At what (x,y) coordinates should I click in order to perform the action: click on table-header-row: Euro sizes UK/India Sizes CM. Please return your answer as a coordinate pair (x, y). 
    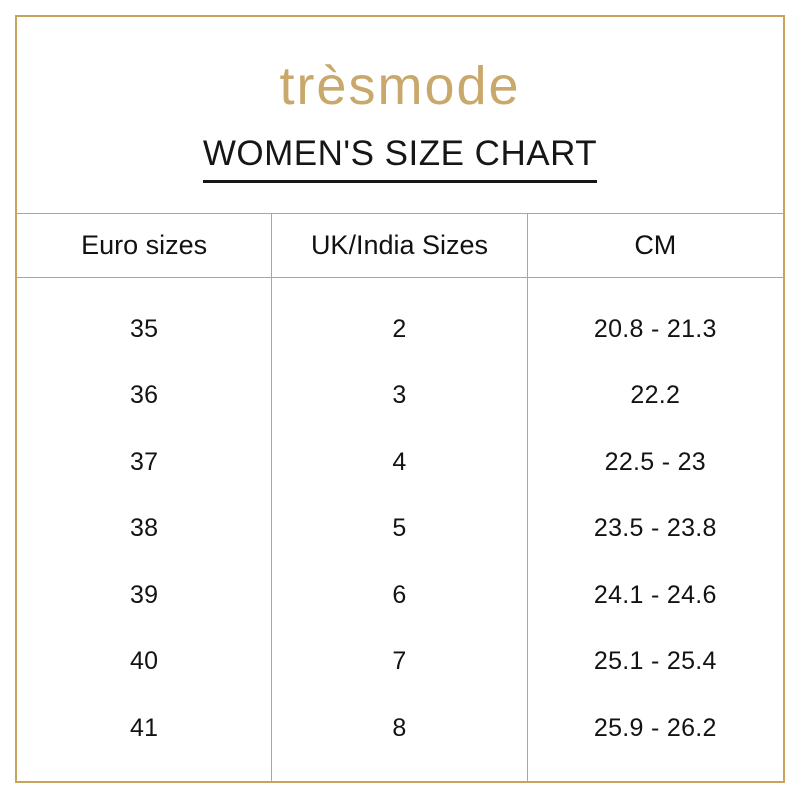
    Looking at the image, I should click on (400, 245).